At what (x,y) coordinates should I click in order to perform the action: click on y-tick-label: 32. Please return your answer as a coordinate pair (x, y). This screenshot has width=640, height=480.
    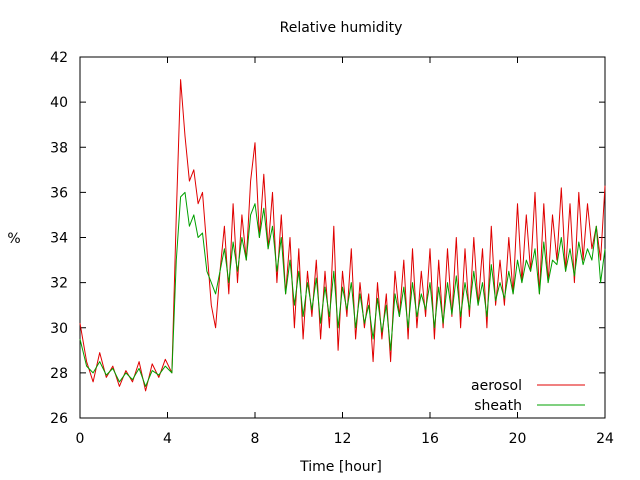
    Looking at the image, I should click on (59, 284).